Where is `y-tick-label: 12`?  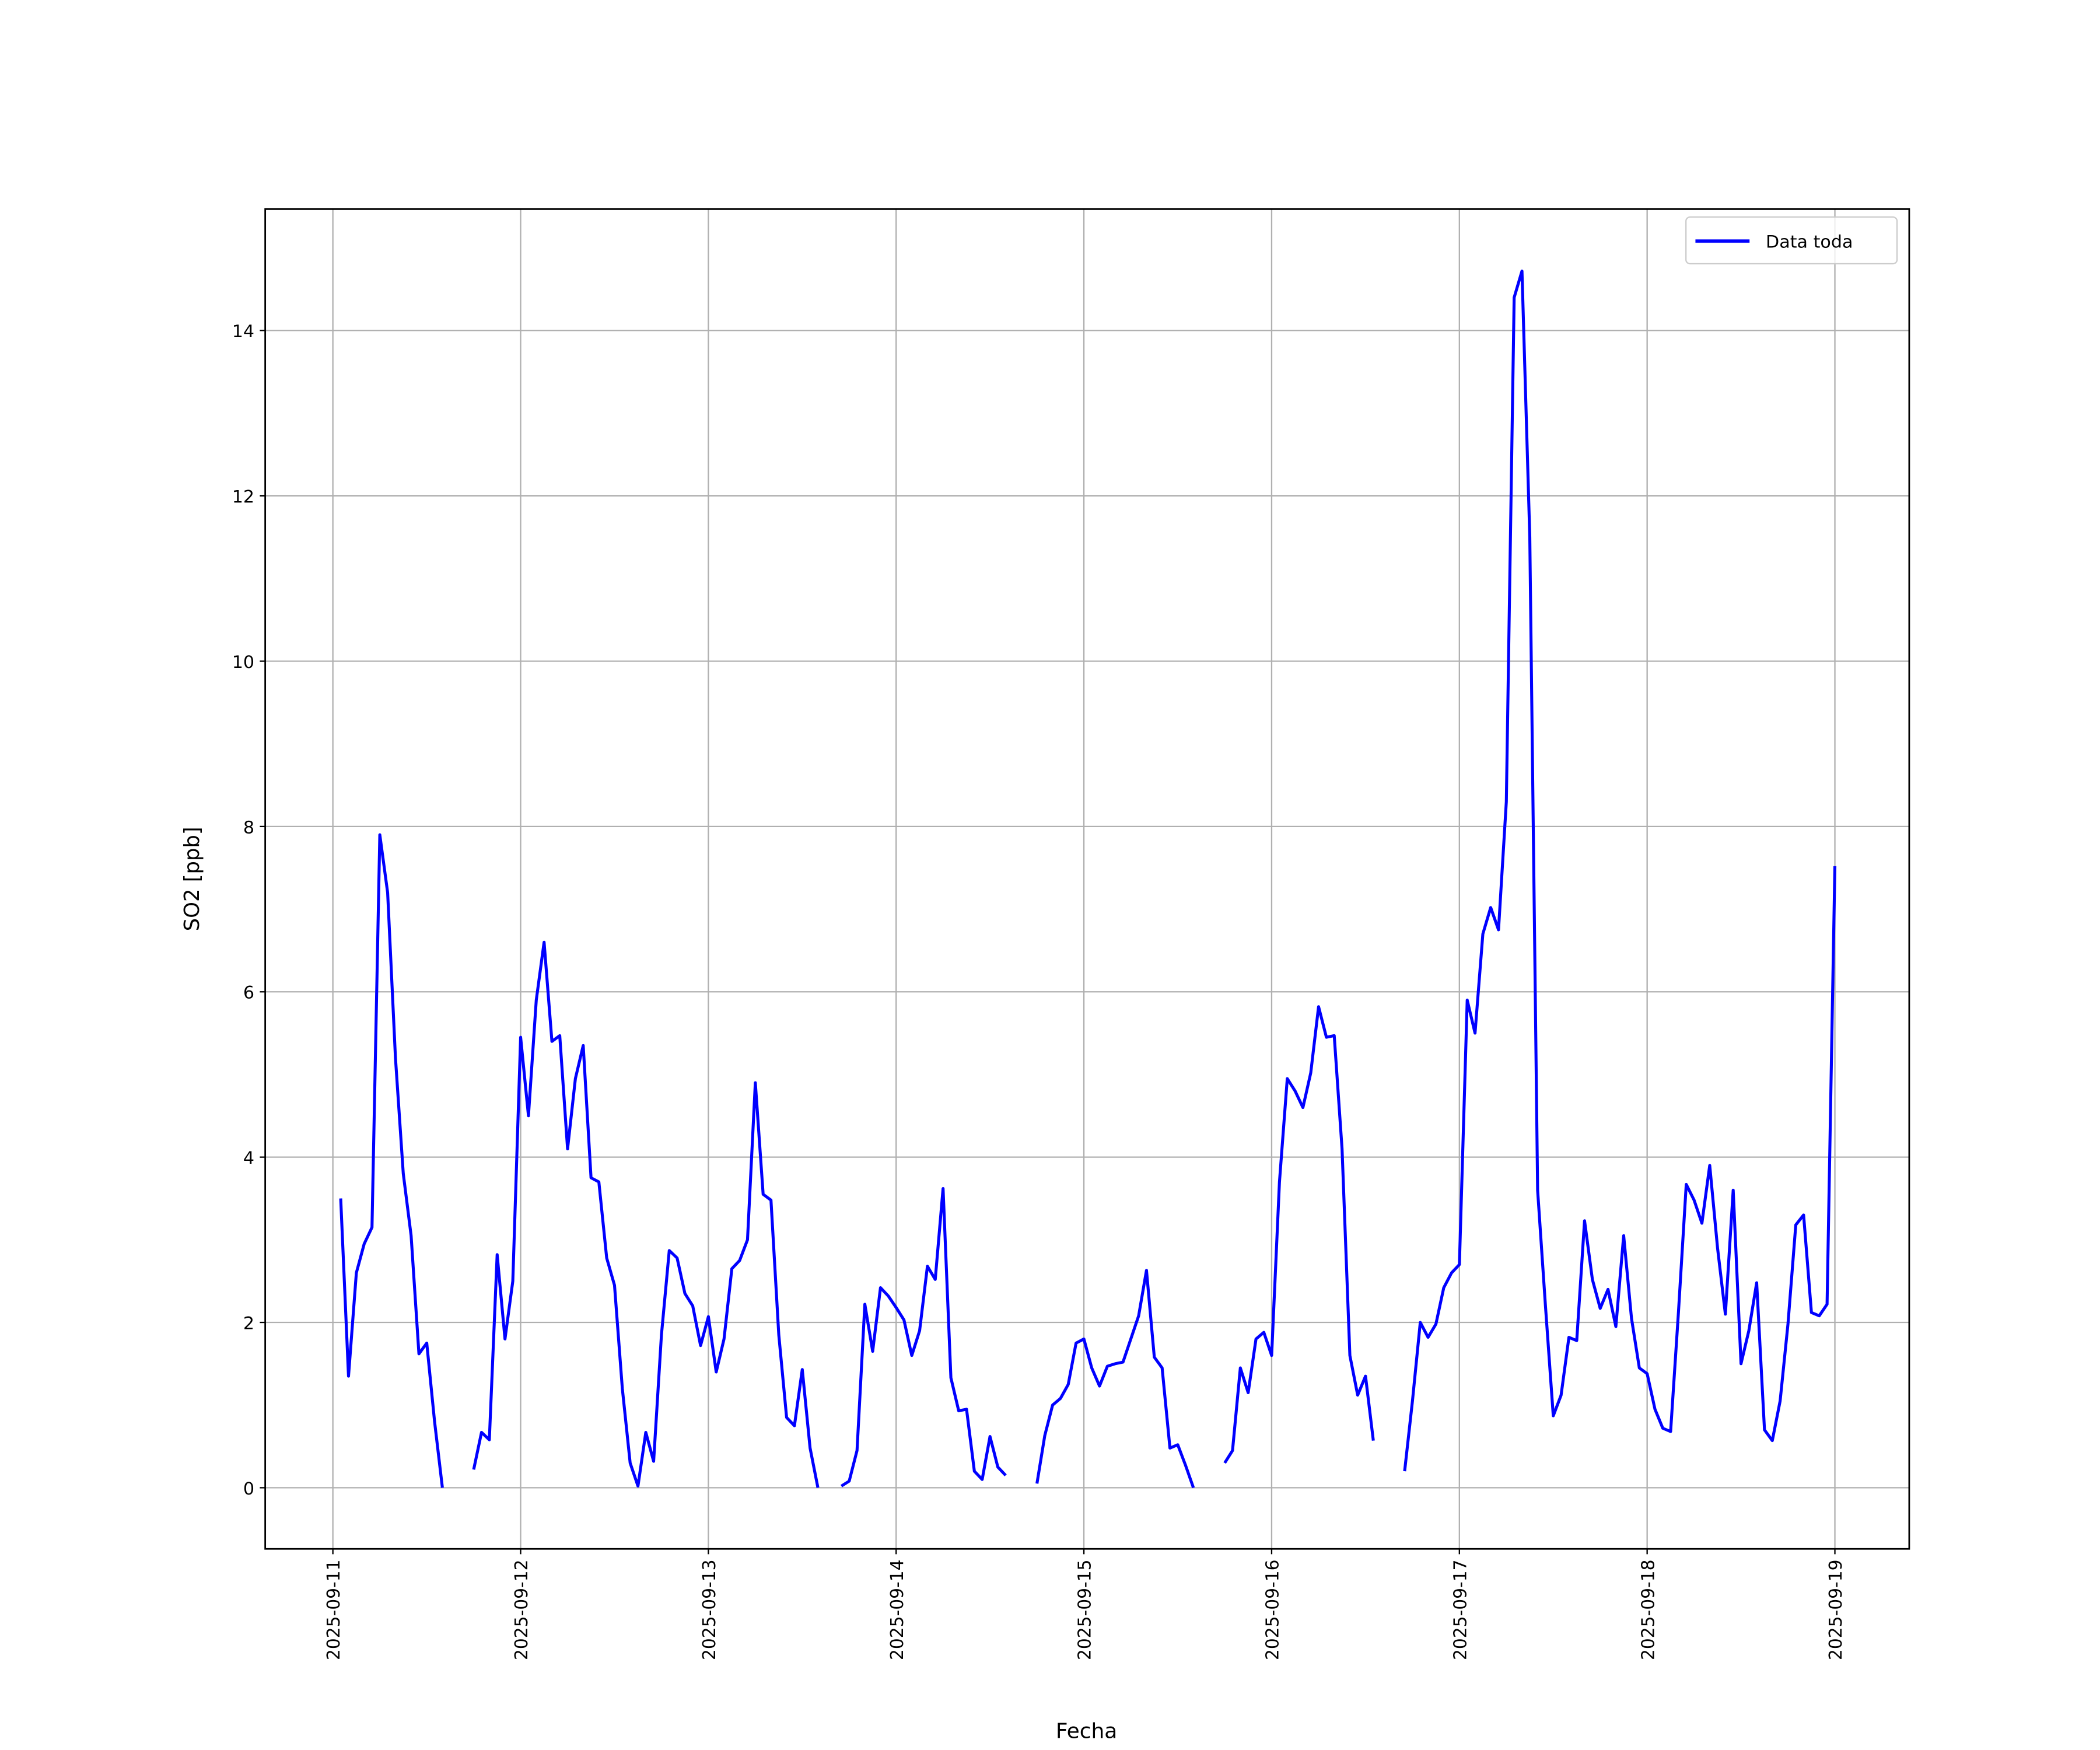
y-tick-label: 12 is located at coordinates (243, 497).